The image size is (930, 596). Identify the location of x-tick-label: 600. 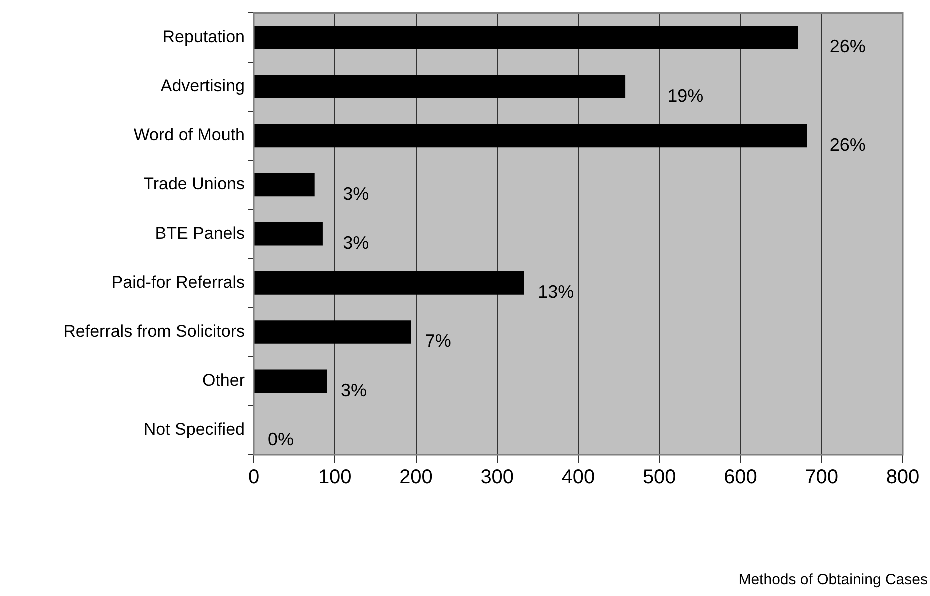
(741, 477).